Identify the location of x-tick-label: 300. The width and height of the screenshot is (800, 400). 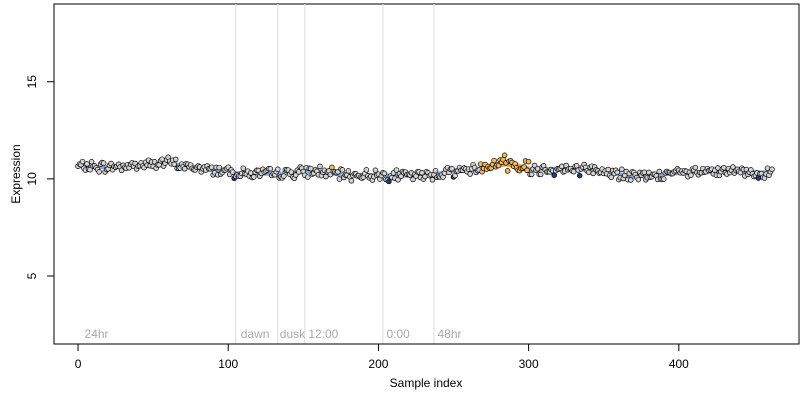
(529, 364).